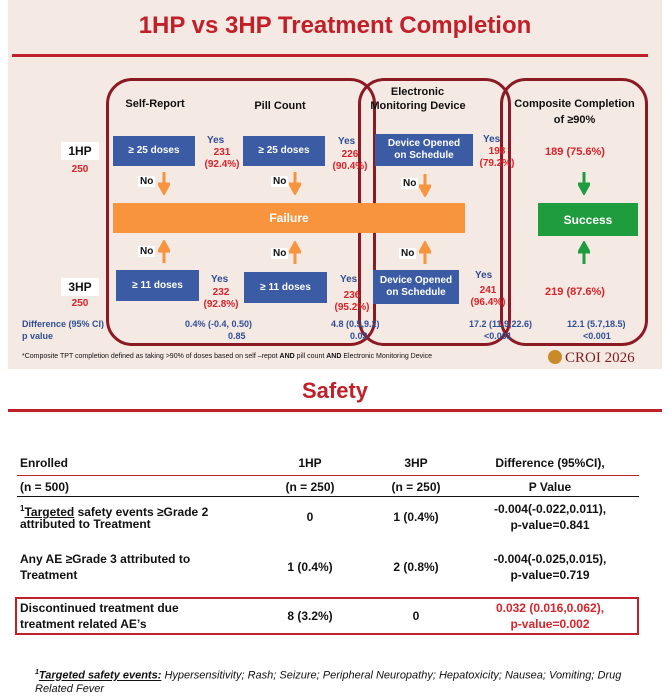 The width and height of the screenshot is (669, 699). I want to click on success-box: Success, so click(588, 219).